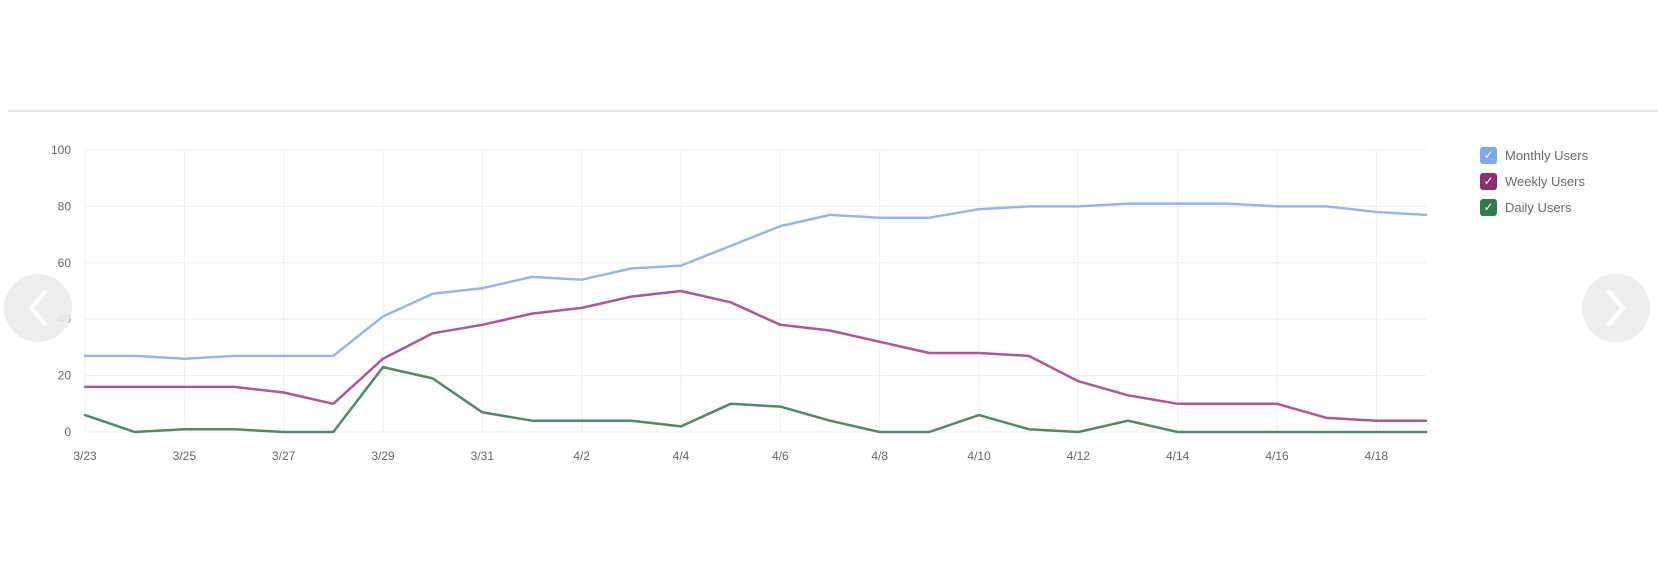  Describe the element at coordinates (483, 456) in the screenshot. I see `x-tick-label: 3/31` at that location.